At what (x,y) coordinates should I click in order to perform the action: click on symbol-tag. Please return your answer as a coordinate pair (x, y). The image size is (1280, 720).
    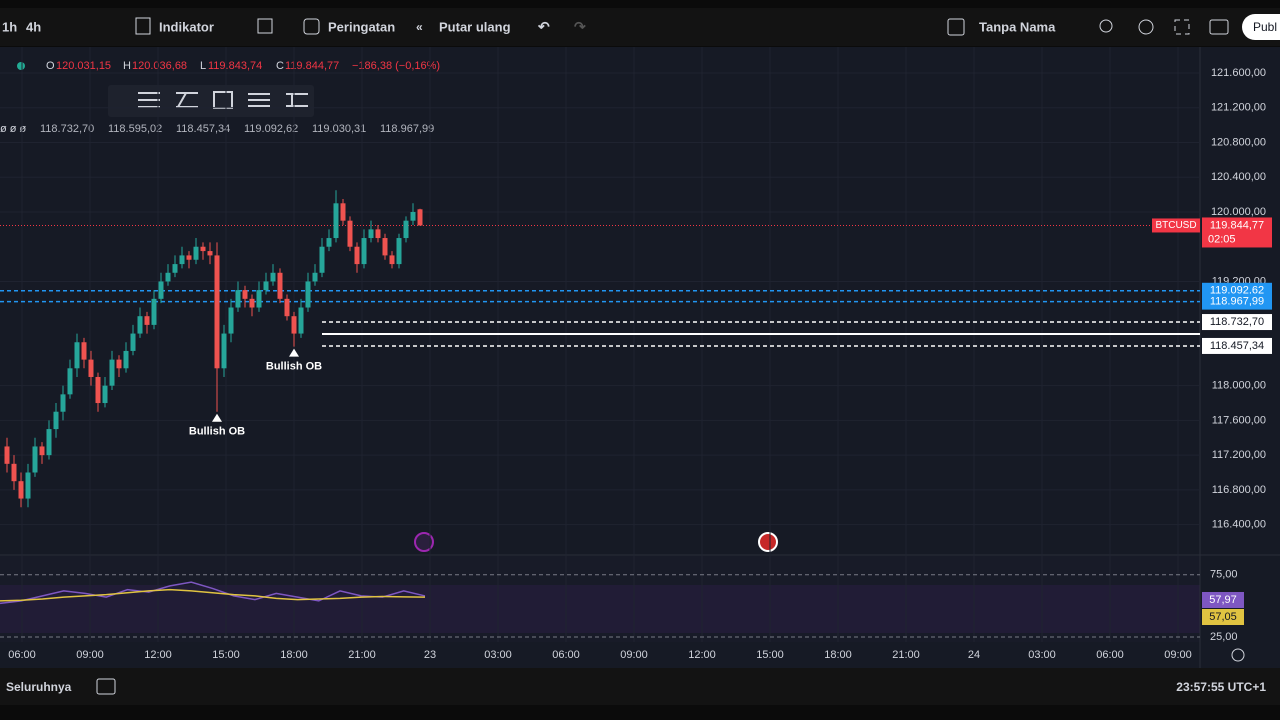
    Looking at the image, I should click on (1176, 225).